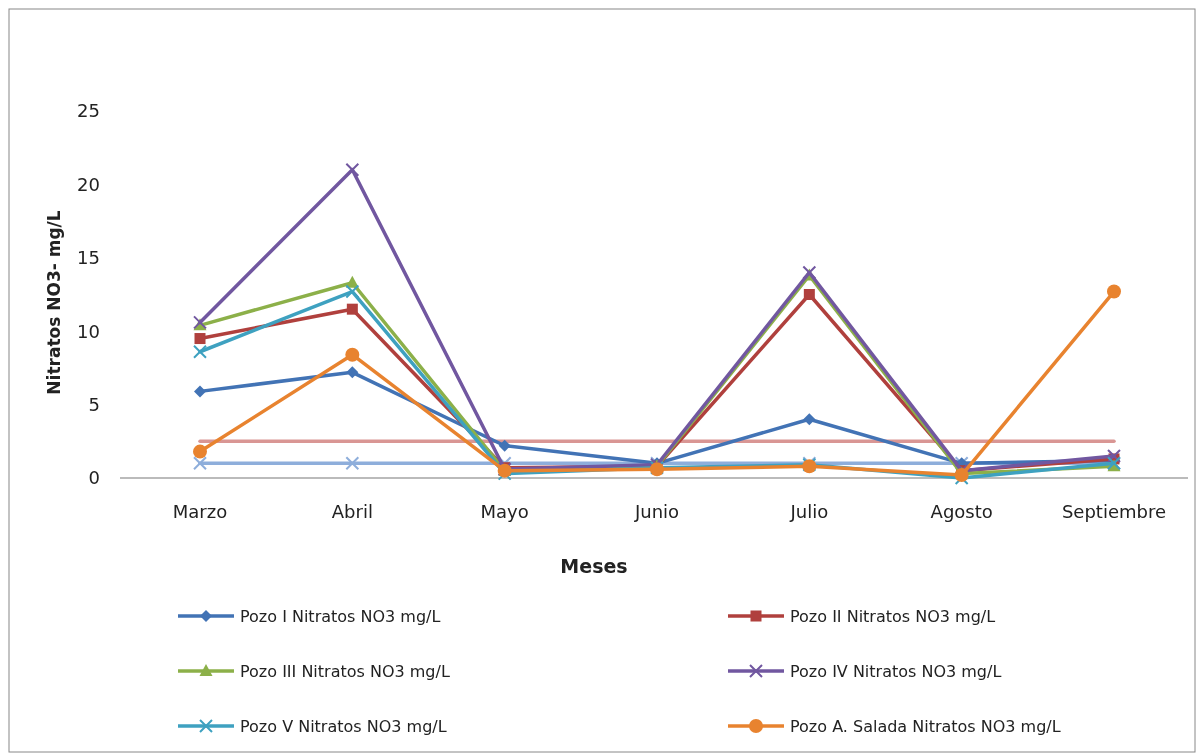 The image size is (1204, 753). Describe the element at coordinates (504, 511) in the screenshot. I see `x-tick-label: Mayo` at that location.